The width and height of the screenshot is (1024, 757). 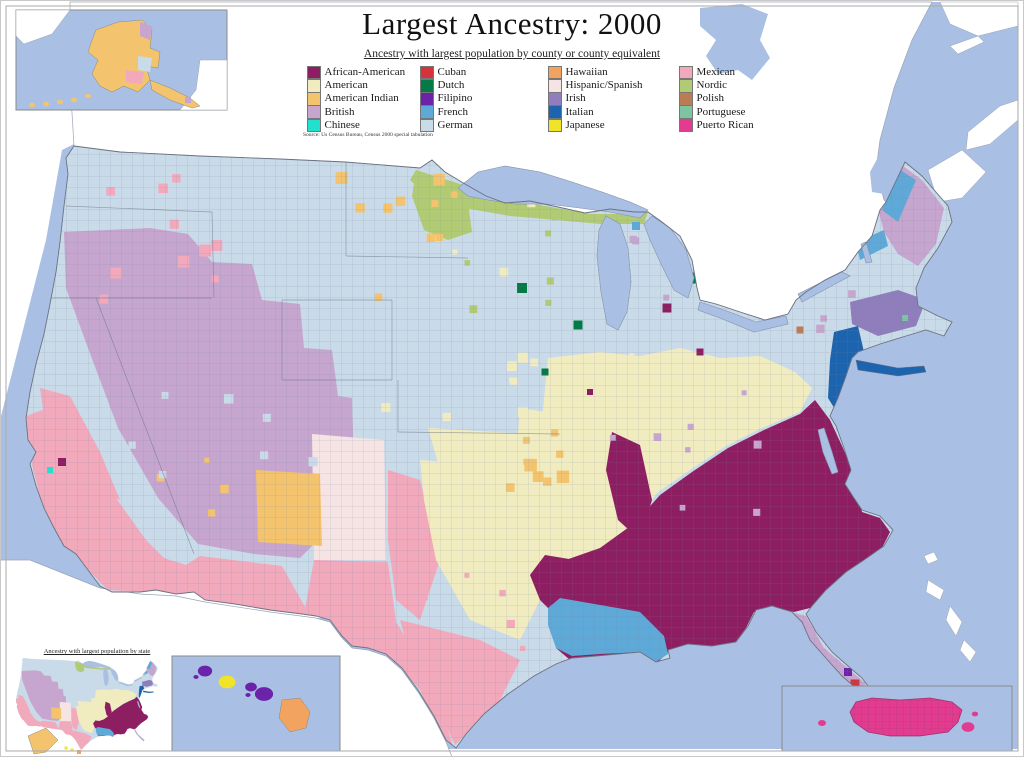 I want to click on legend-swatch-irish, so click(x=555, y=99).